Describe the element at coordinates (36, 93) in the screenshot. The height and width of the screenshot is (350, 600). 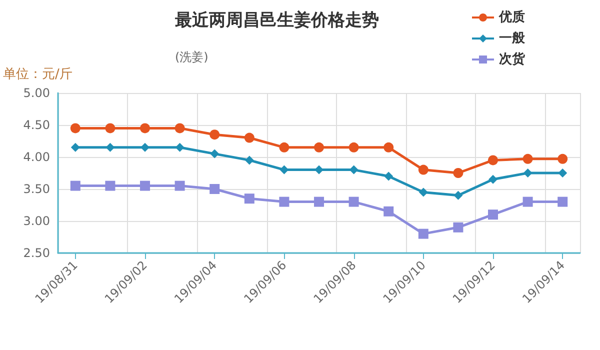
I see `y-tick-label: 5.00` at that location.